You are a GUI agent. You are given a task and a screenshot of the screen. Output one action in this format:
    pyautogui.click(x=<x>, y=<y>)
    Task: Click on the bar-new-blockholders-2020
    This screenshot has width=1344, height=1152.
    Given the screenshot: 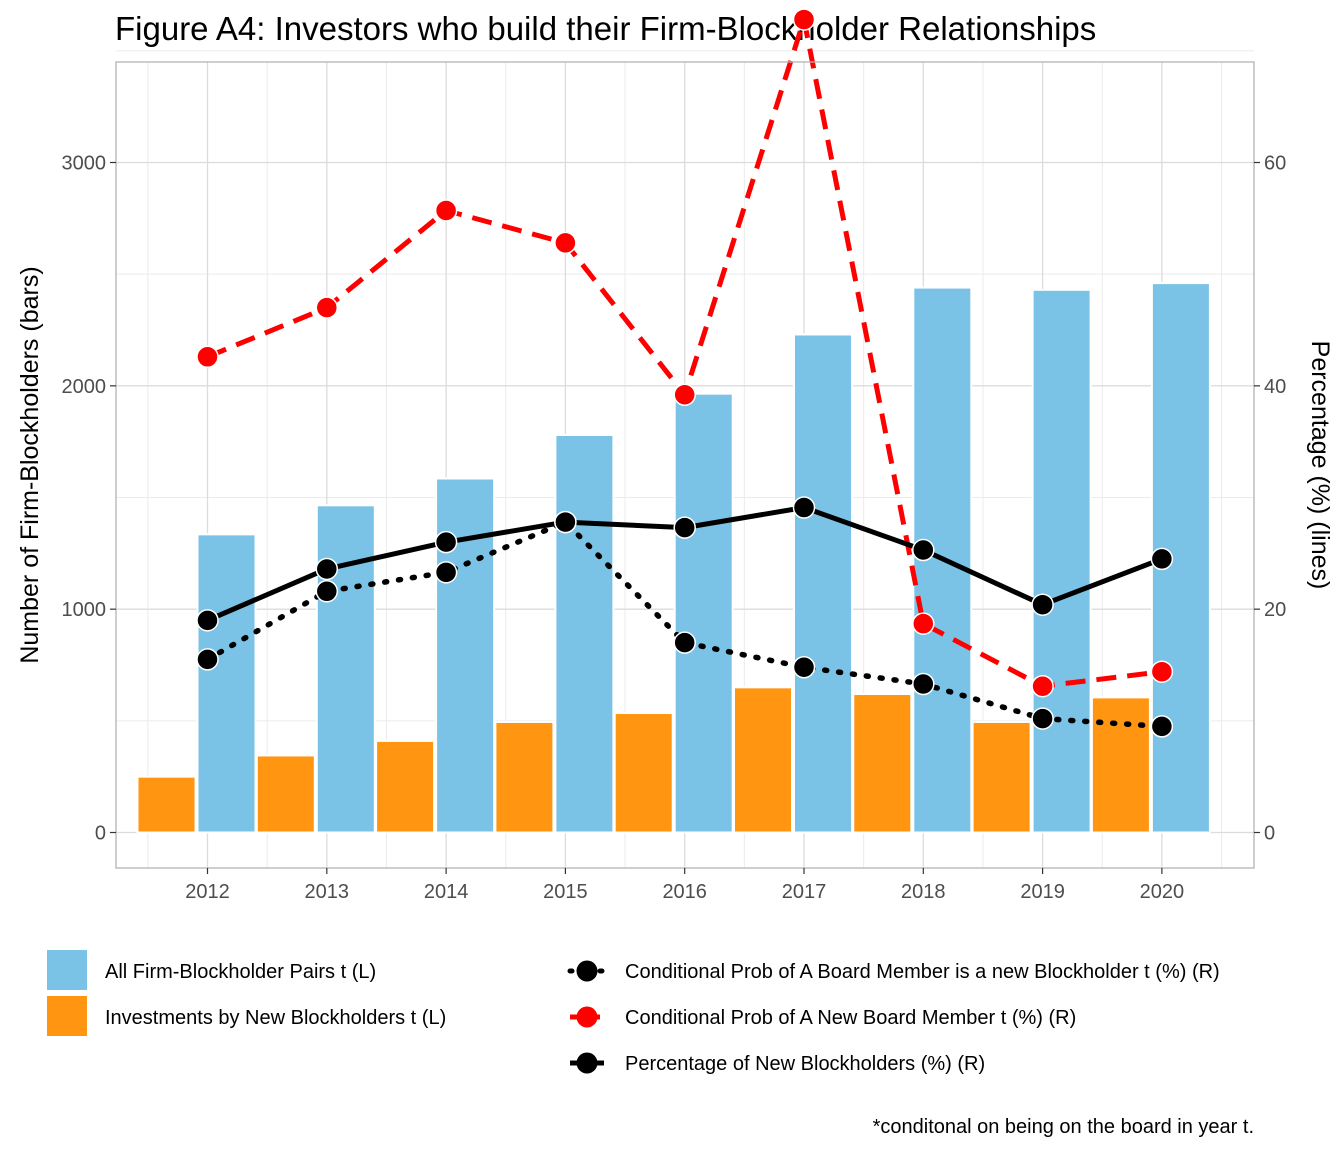 What is the action you would take?
    pyautogui.click(x=1120, y=765)
    